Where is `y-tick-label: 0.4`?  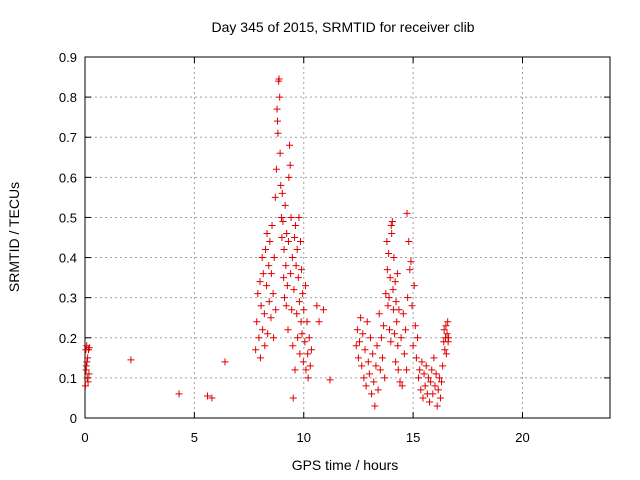 y-tick-label: 0.4 is located at coordinates (68, 258).